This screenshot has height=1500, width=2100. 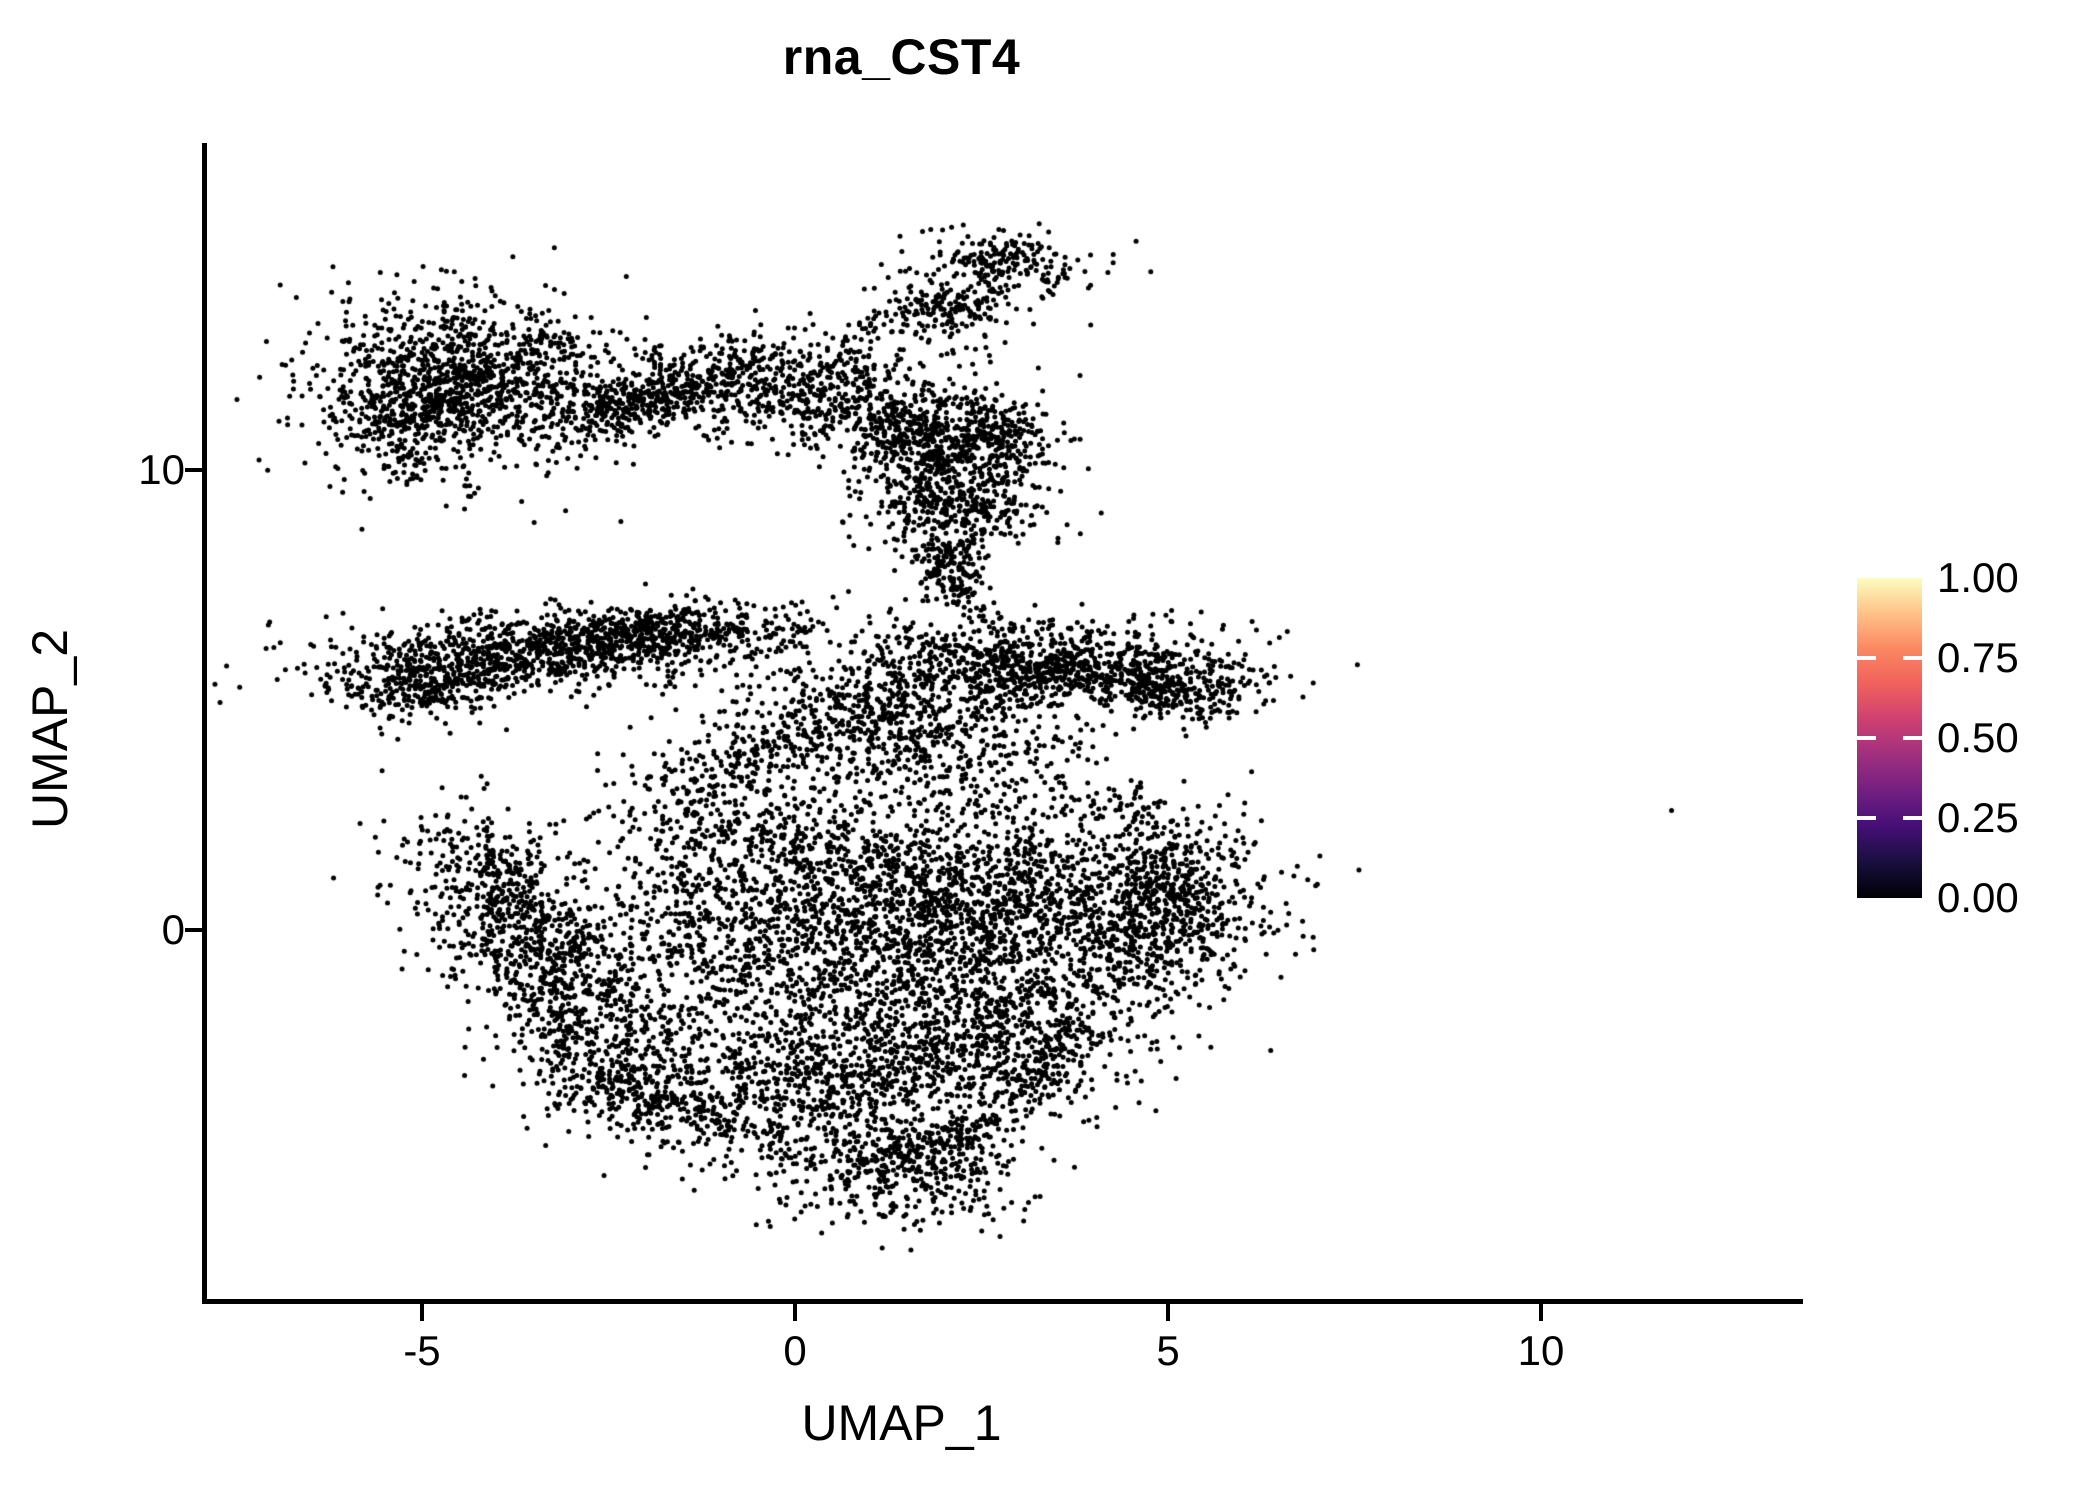 What do you see at coordinates (50, 729) in the screenshot?
I see `y-axis-label: UMAP_2` at bounding box center [50, 729].